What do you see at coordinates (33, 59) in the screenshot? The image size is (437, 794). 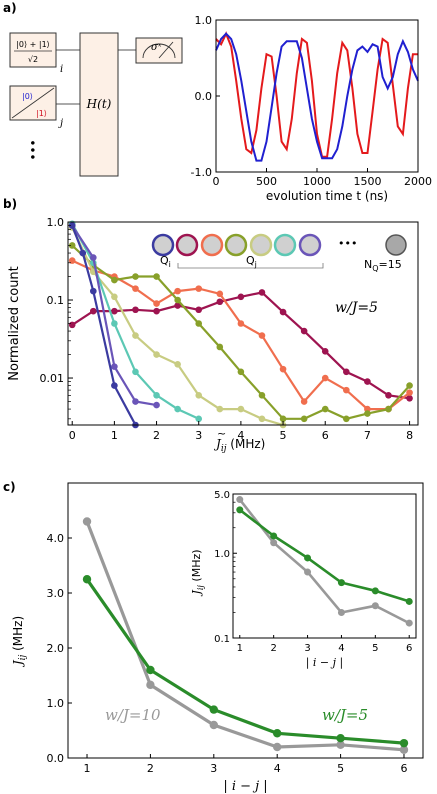 I see `input-i-denominator: √2` at bounding box center [33, 59].